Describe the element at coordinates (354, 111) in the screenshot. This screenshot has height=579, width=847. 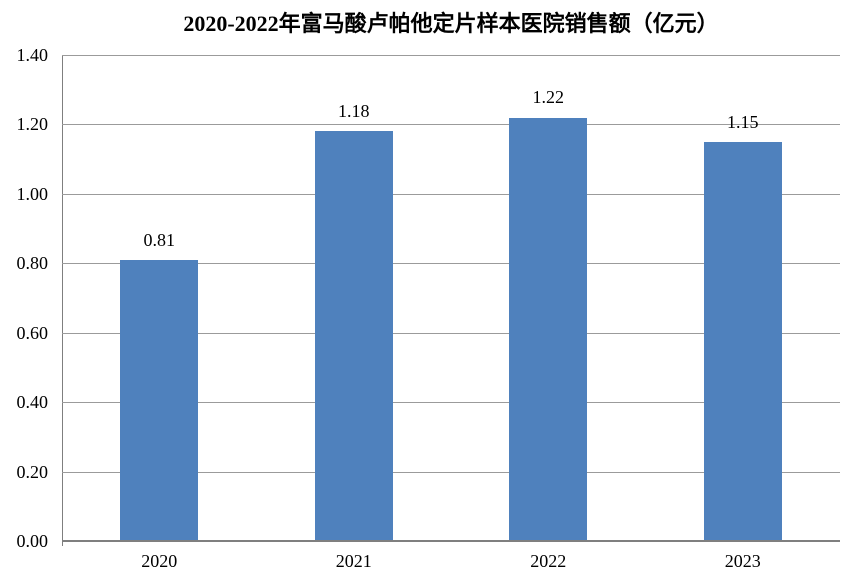
I see `bar-value-label: 1.18` at that location.